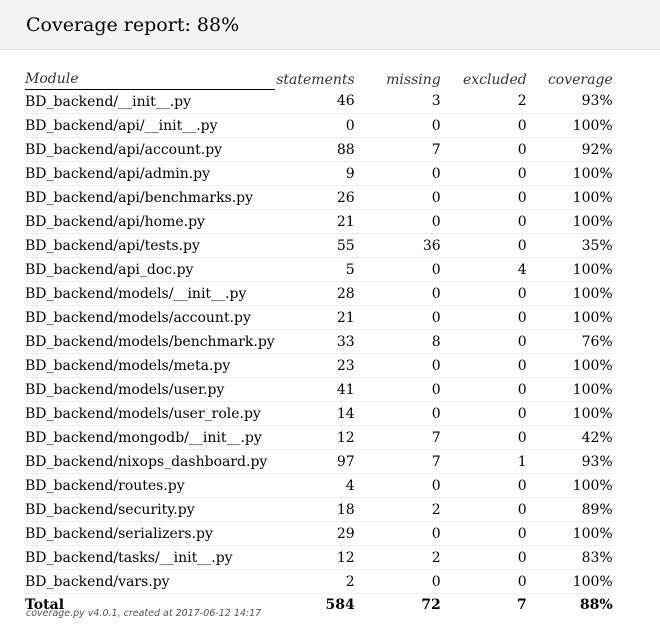 The height and width of the screenshot is (638, 660). I want to click on module-link: BD_backend/models/__init__.py, so click(136, 293).